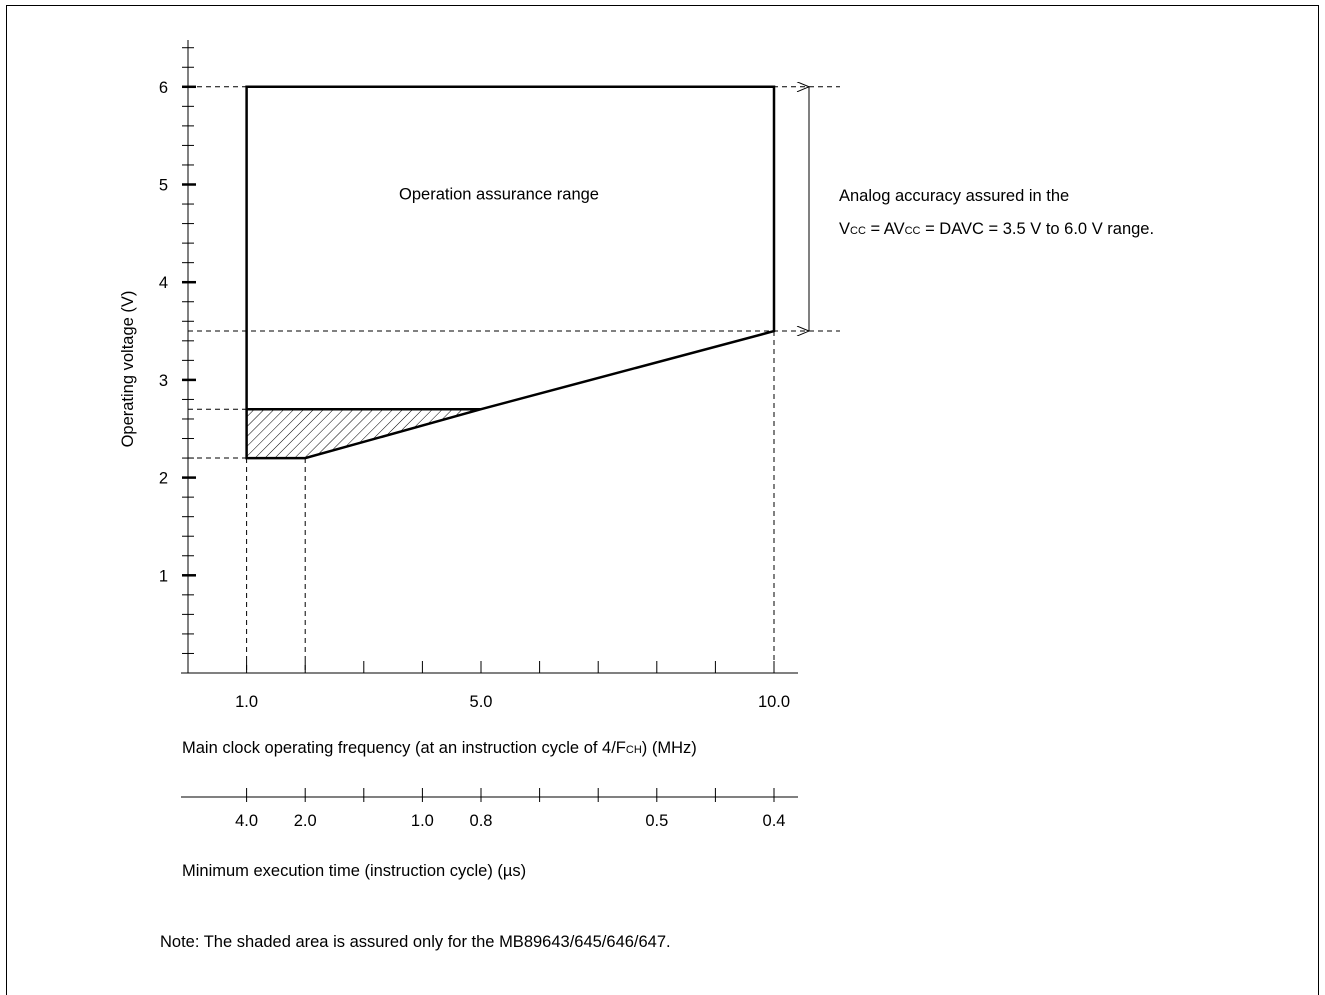  I want to click on y-tick-label: 5, so click(163, 186).